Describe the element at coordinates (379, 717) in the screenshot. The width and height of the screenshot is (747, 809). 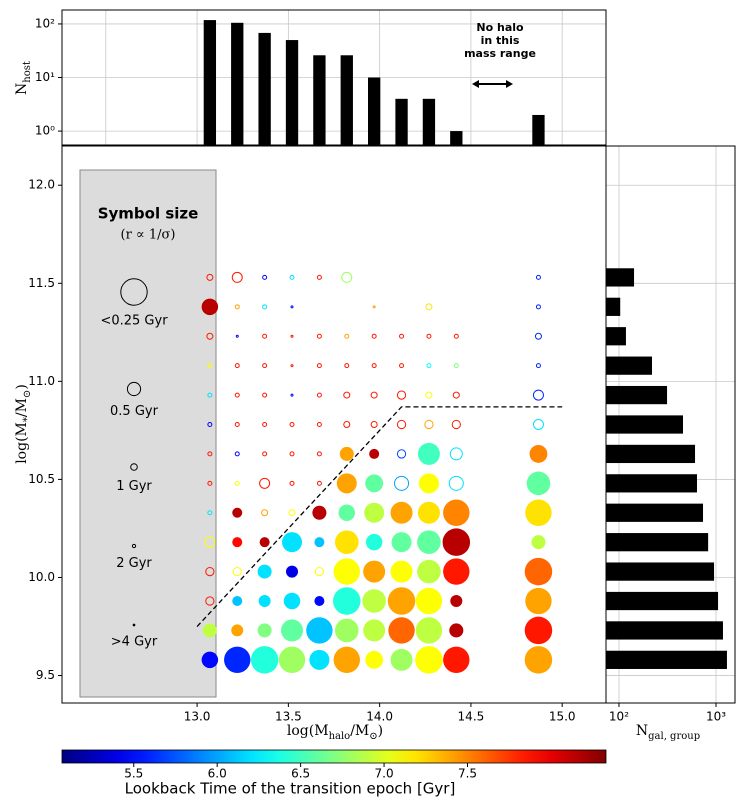
I see `x-tick-label: 14.0` at that location.